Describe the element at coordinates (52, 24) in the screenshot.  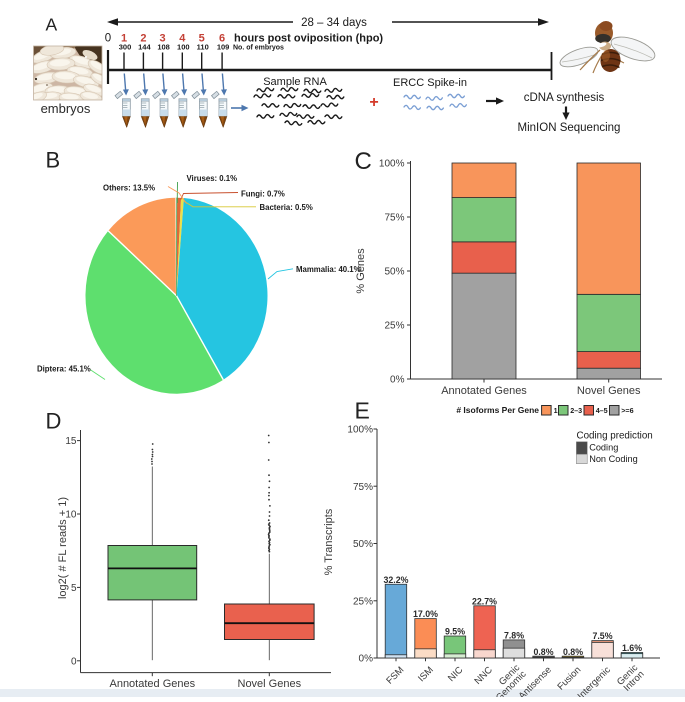
I see `svg-text: A` at that location.